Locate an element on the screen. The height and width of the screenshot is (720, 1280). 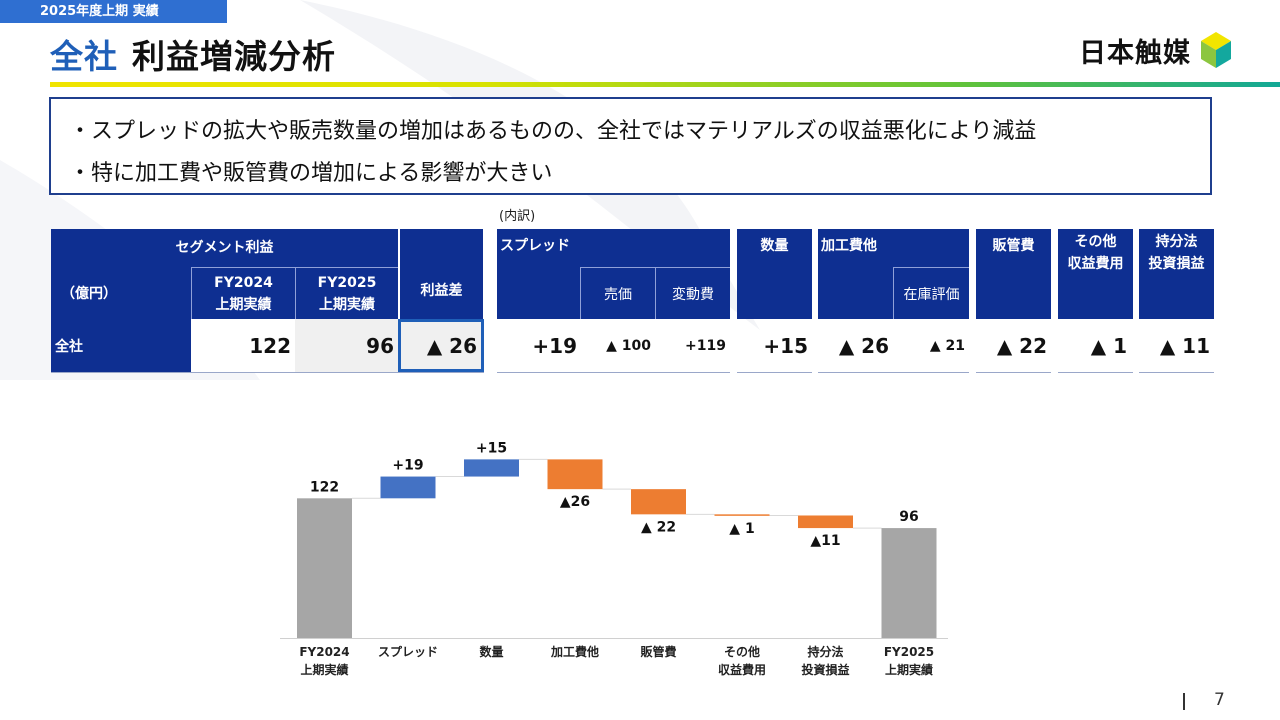
fy2025-header-line2: 上期実績 is located at coordinates (347, 304).